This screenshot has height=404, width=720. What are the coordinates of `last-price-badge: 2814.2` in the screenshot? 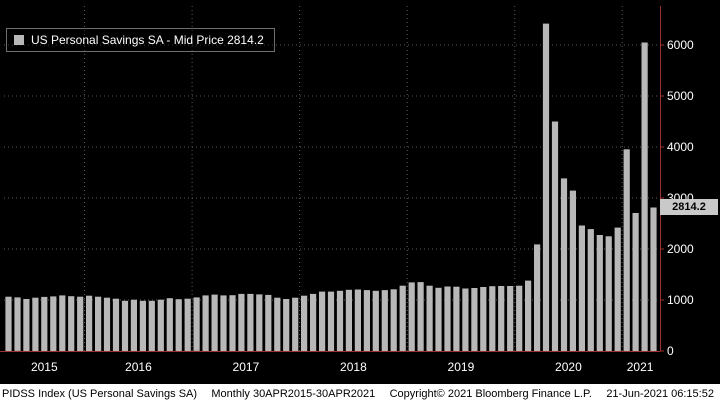 It's located at (689, 207).